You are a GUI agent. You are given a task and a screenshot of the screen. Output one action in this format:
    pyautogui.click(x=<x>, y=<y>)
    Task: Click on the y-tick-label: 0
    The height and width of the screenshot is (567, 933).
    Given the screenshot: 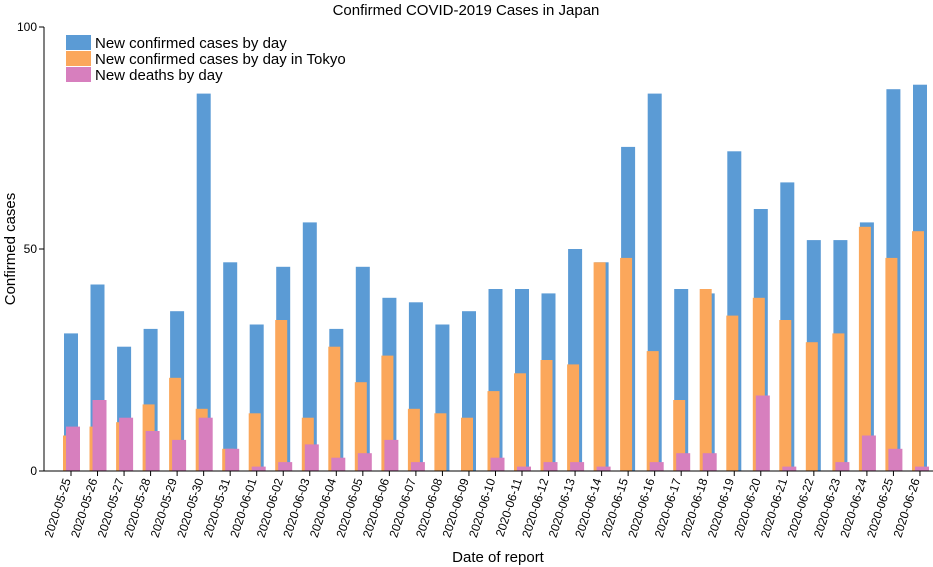 What is the action you would take?
    pyautogui.click(x=33, y=471)
    